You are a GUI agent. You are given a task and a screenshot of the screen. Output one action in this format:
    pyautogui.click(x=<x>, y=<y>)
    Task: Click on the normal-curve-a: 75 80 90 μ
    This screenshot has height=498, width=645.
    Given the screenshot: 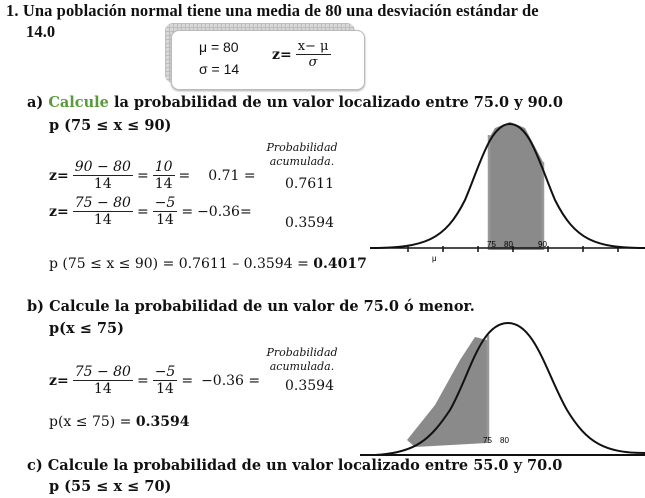 What is the action you would take?
    pyautogui.click(x=507, y=192)
    